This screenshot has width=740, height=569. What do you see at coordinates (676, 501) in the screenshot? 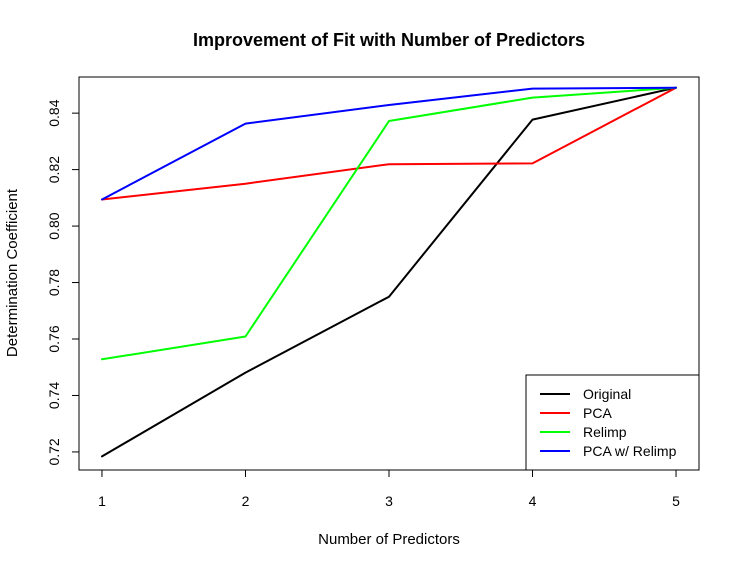
I see `x-tick-label: 5` at bounding box center [676, 501].